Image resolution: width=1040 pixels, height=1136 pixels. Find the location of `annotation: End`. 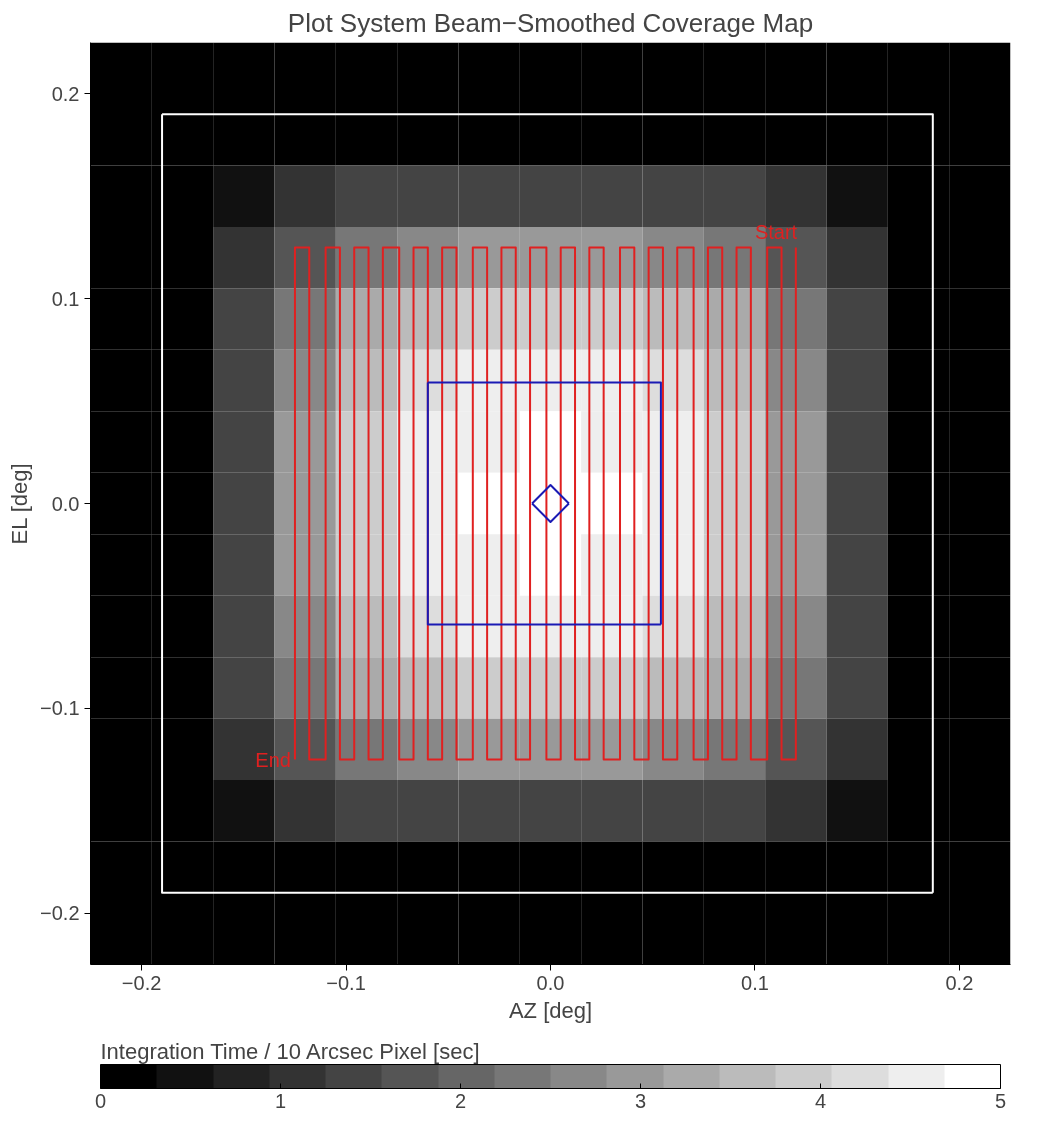

annotation: End is located at coordinates (273, 759).